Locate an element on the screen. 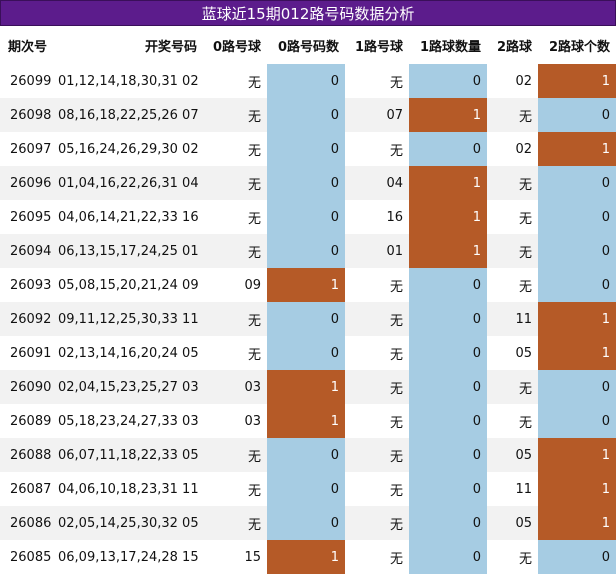 Image resolution: width=616 pixels, height=574 pixels. table-row: 26086 02,05,14,25,30,32 05 无 0 无 0 05 1 is located at coordinates (308, 523).